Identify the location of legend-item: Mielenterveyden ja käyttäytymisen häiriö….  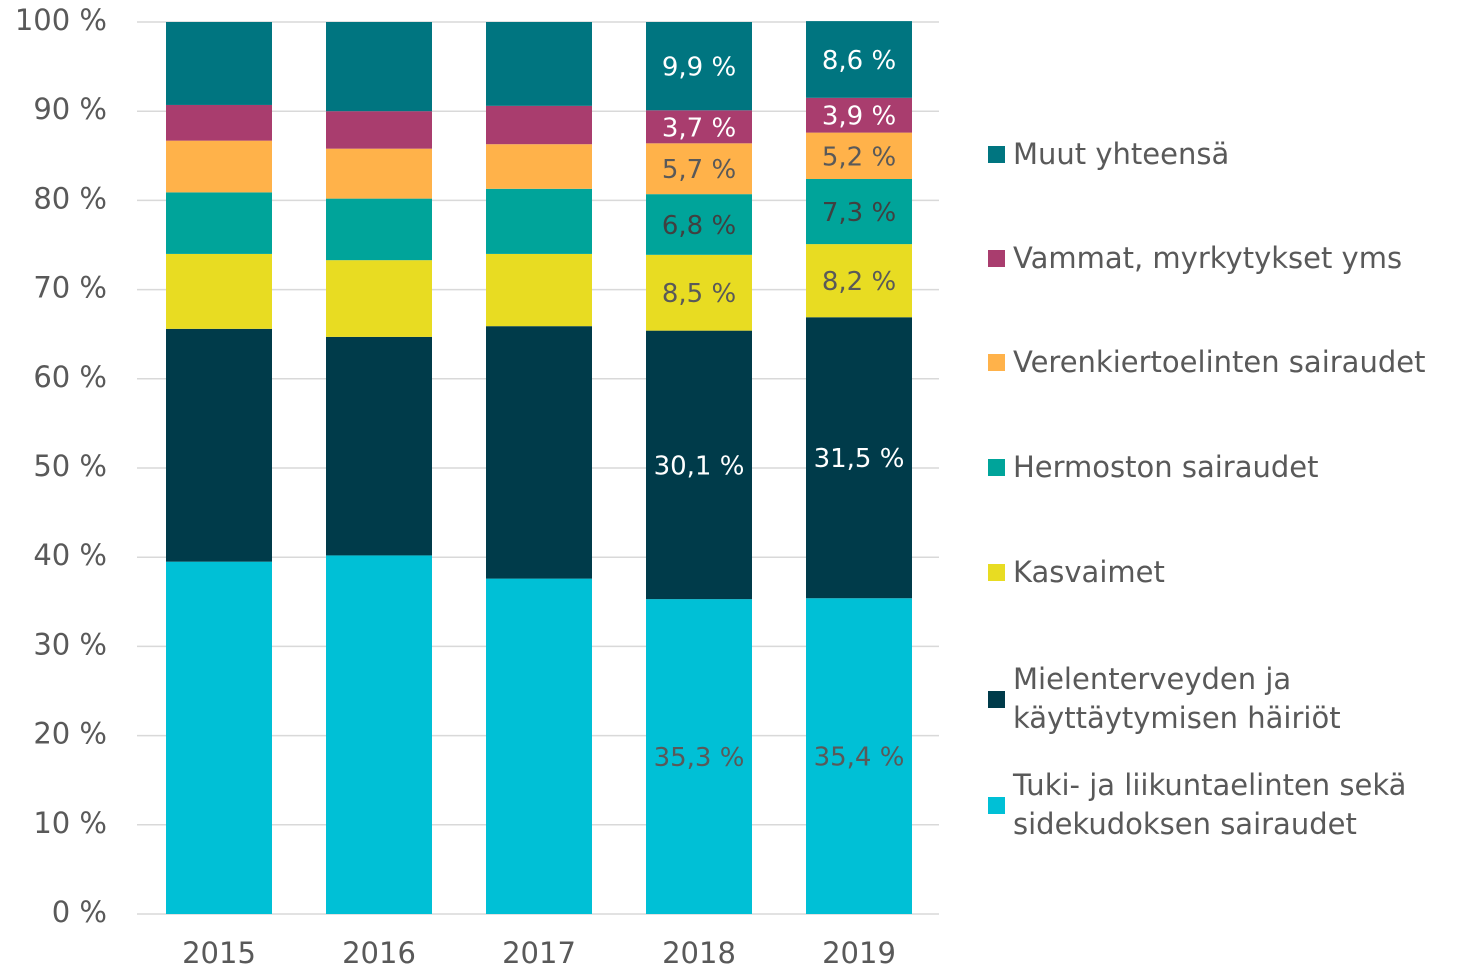
(1228, 699).